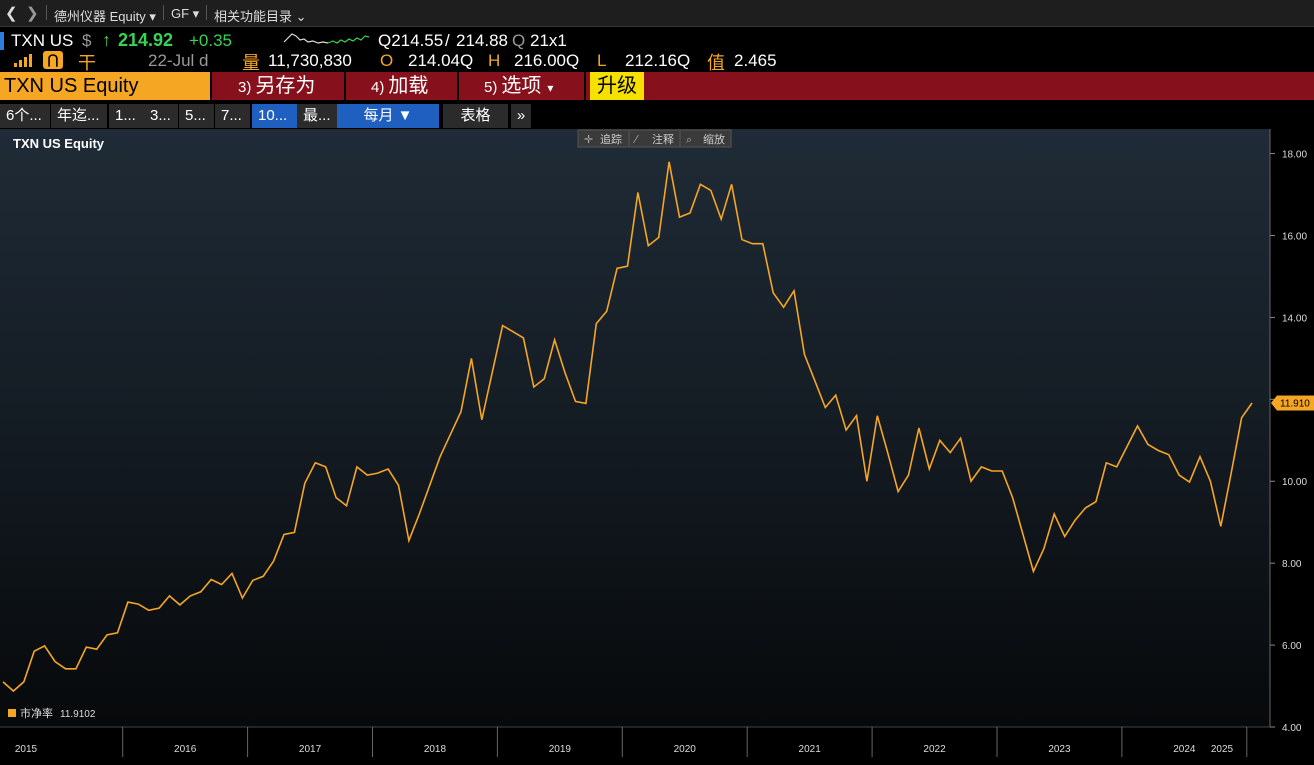  What do you see at coordinates (1294, 318) in the screenshot?
I see `y-tick-label: 14.00` at bounding box center [1294, 318].